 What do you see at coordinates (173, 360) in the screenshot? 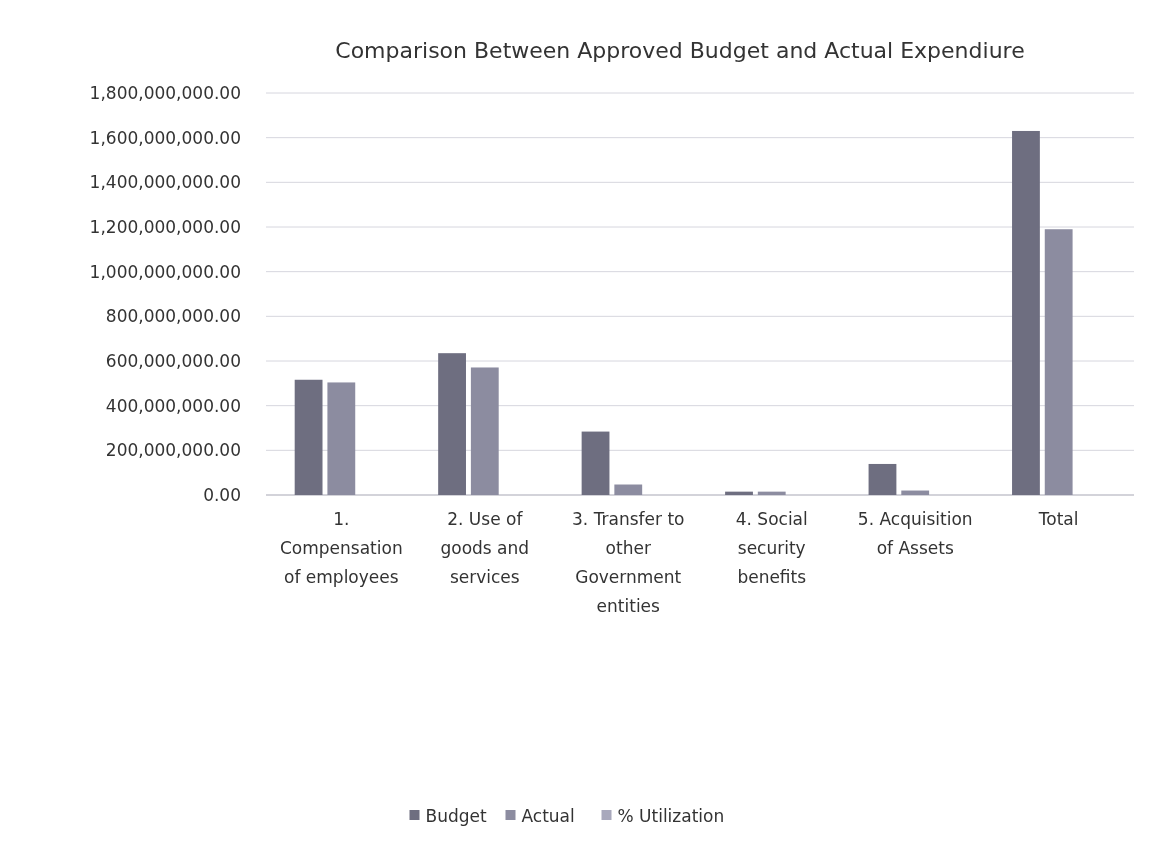
I see `y-tick-label: 600,000,000.00` at bounding box center [173, 360].